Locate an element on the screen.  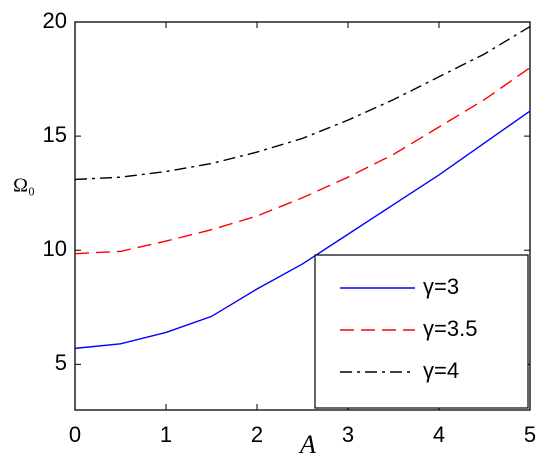
legend-label: γ=3 is located at coordinates (441, 286).